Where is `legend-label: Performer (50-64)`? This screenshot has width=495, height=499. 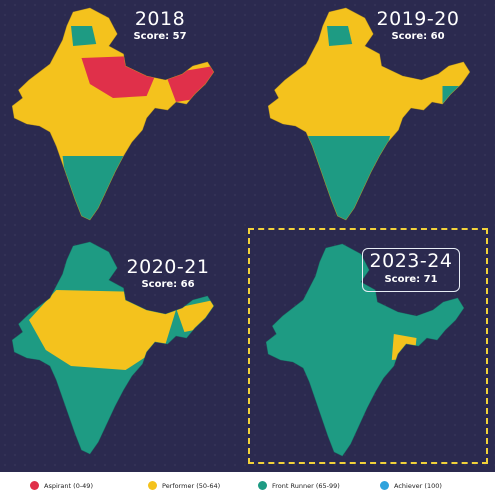 legend-label: Performer (50-64) is located at coordinates (191, 485).